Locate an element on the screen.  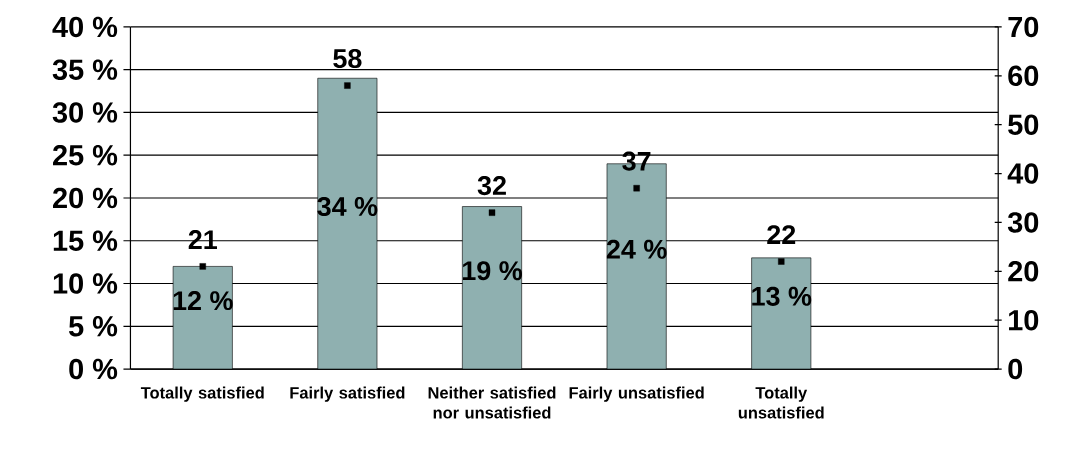
y2-tick-label: 10 is located at coordinates (1024, 320).